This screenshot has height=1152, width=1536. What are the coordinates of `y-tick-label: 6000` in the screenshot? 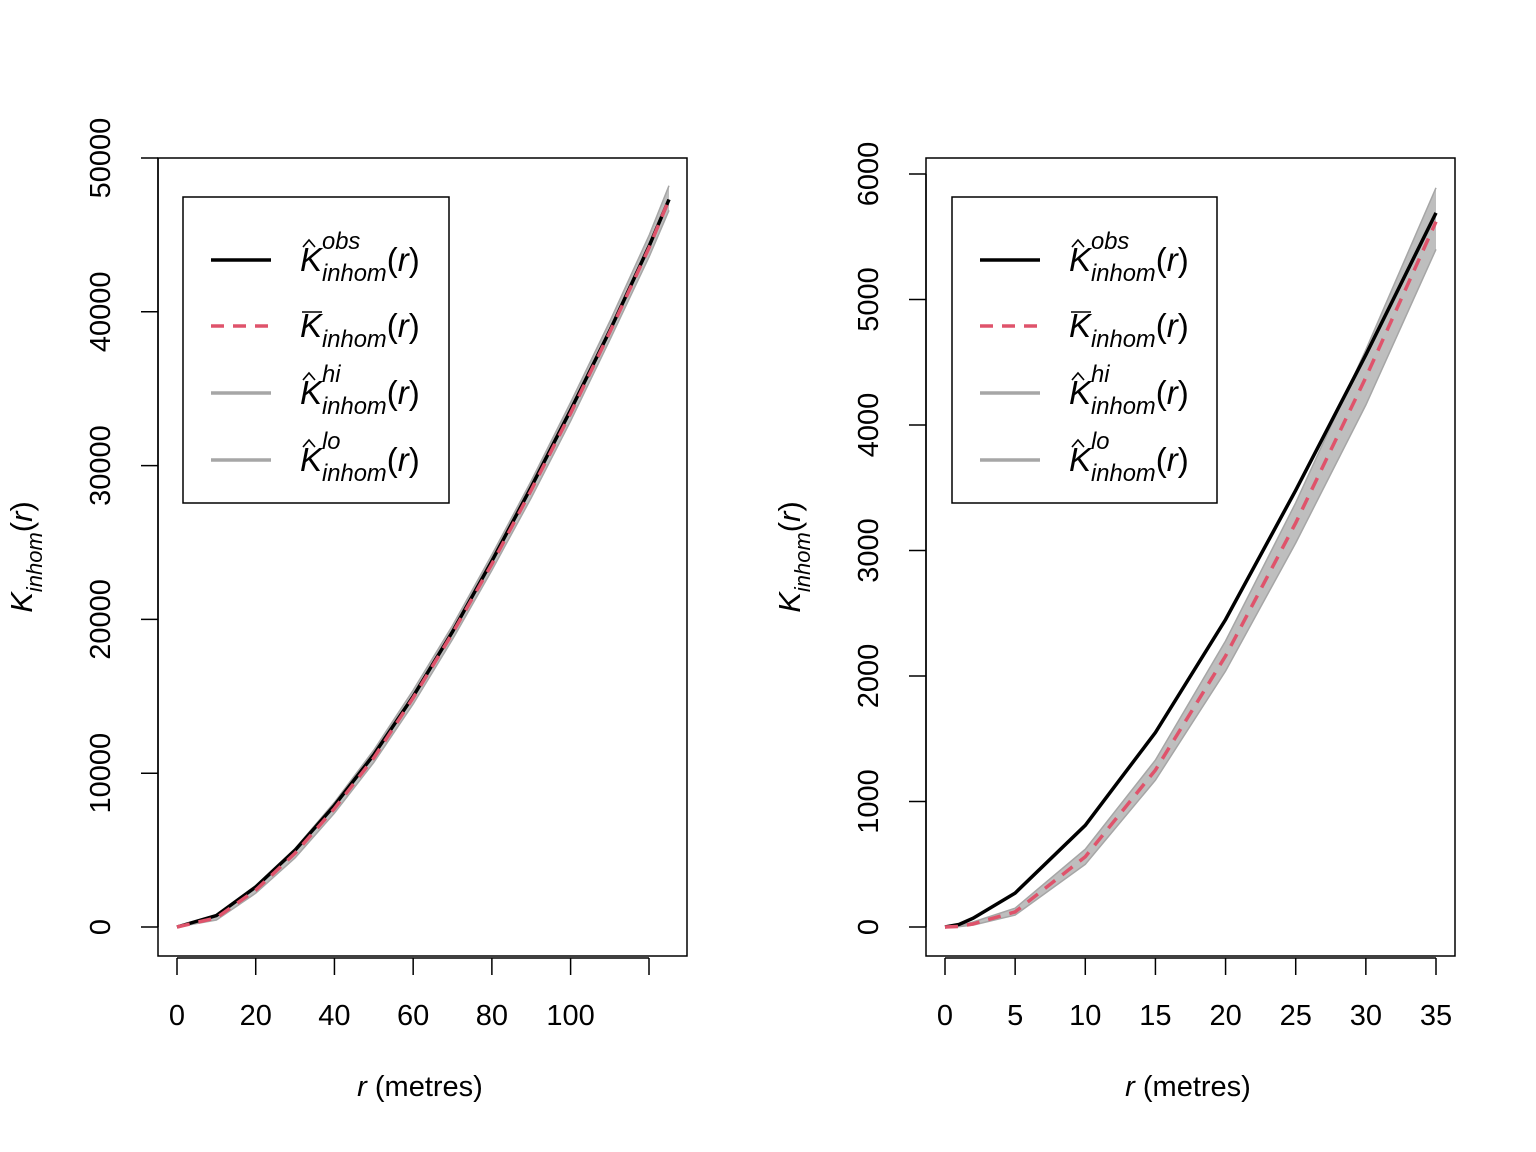 It's located at (869, 174).